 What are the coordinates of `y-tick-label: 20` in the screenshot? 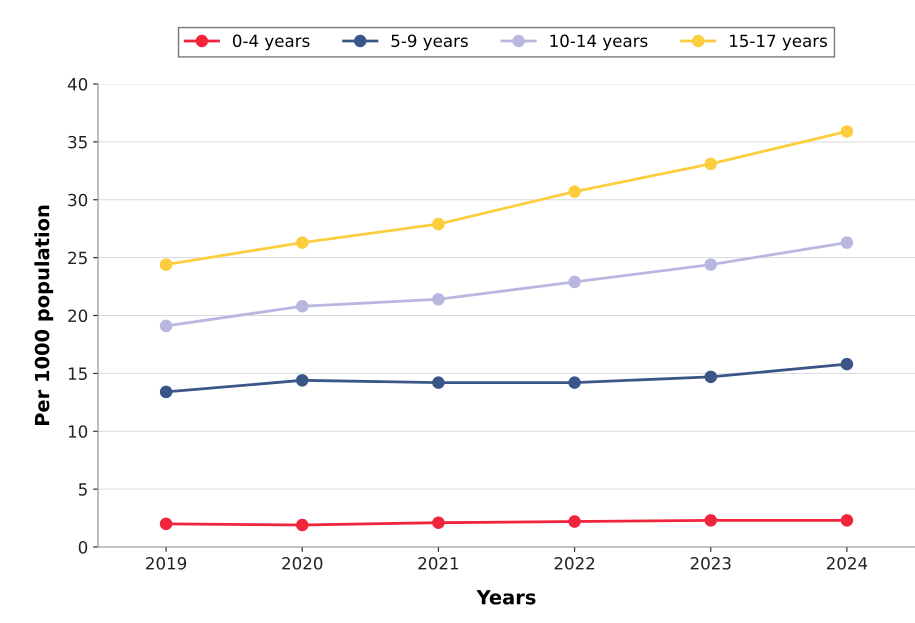 It's located at (78, 315).